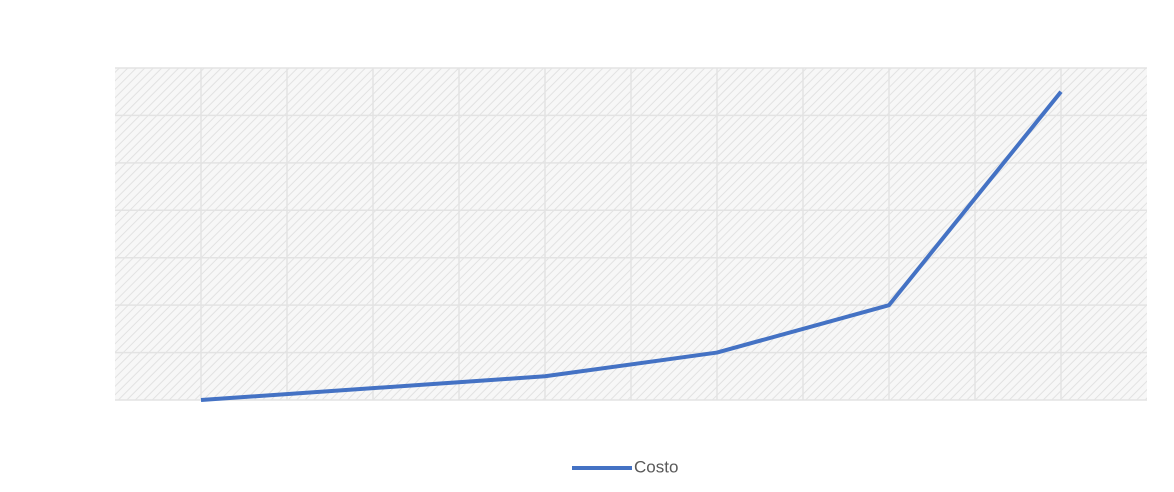 Image resolution: width=1174 pixels, height=492 pixels. What do you see at coordinates (656, 466) in the screenshot?
I see `legend-label: Costo` at bounding box center [656, 466].